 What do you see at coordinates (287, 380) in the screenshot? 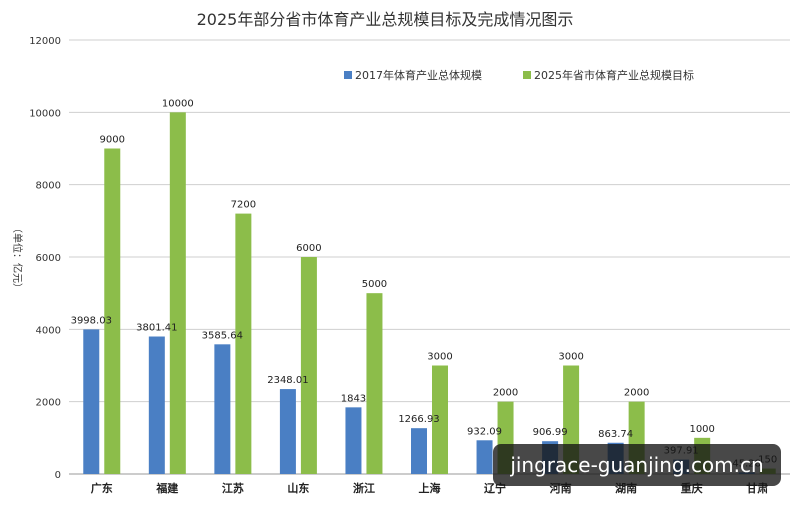
I see `data-label-2017: 2348.01` at bounding box center [287, 380].